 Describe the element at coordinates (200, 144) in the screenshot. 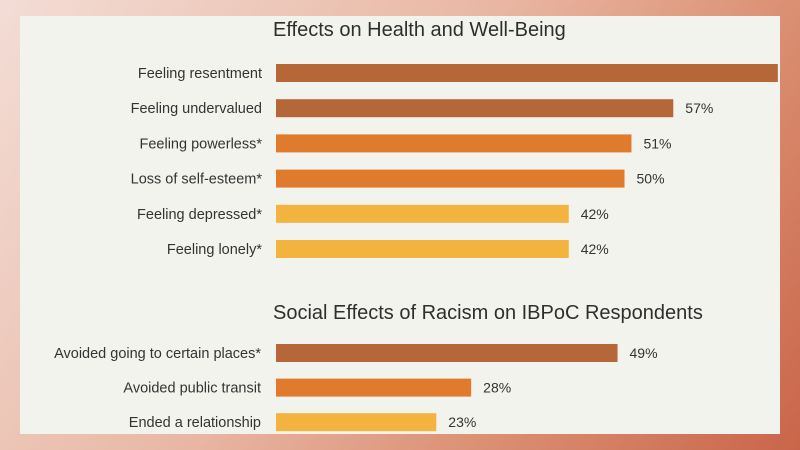

I see `category-label: Feeling powerless*` at that location.